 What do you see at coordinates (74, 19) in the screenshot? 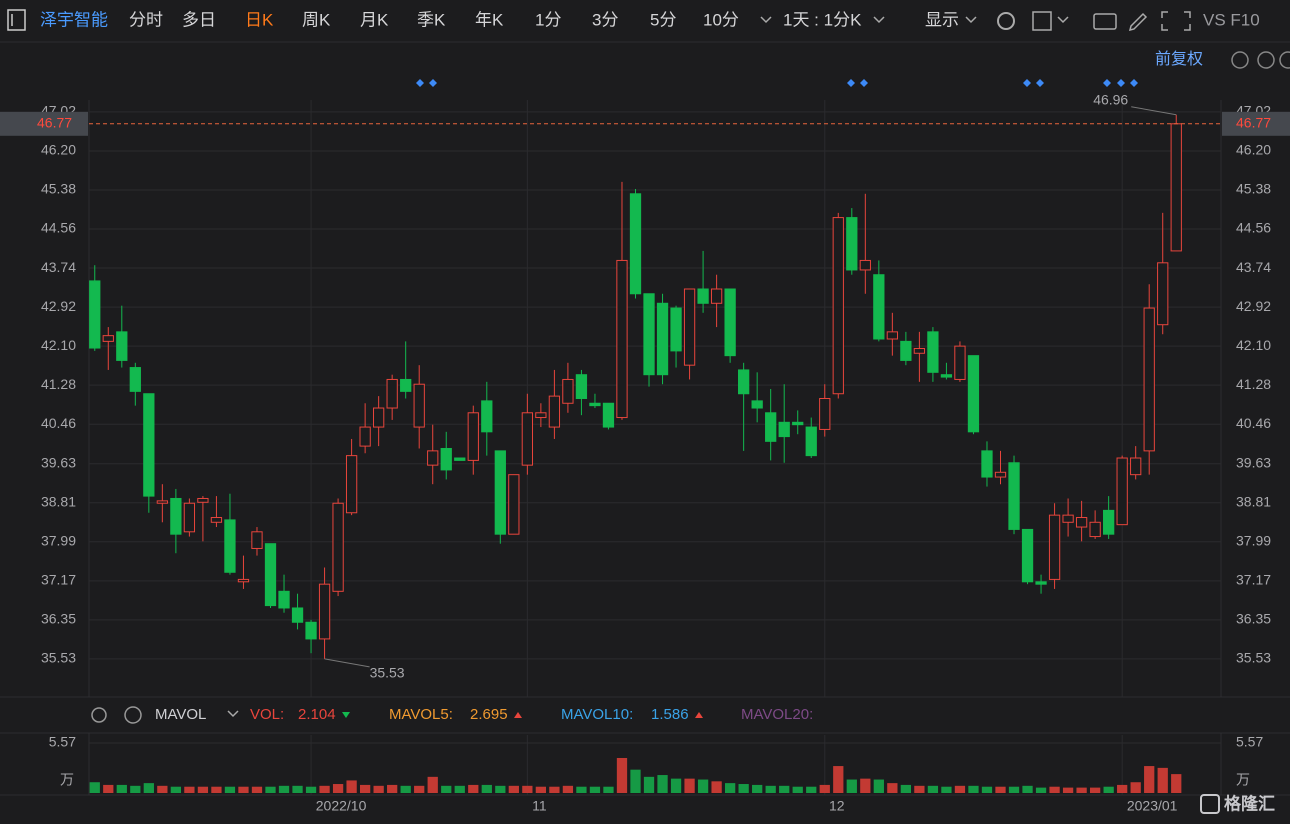
I see `stock-name: 泽宇智能` at bounding box center [74, 19].